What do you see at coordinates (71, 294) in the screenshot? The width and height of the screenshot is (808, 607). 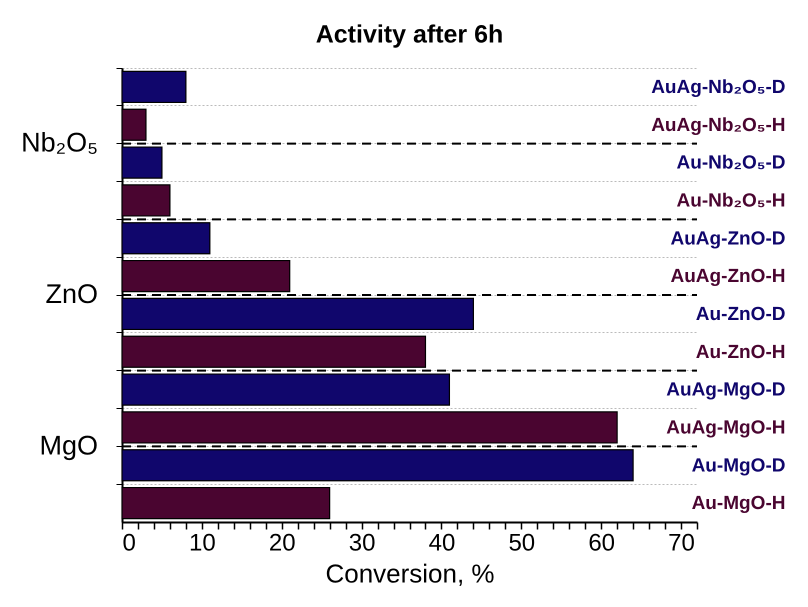 I see `text: ZnO` at bounding box center [71, 294].